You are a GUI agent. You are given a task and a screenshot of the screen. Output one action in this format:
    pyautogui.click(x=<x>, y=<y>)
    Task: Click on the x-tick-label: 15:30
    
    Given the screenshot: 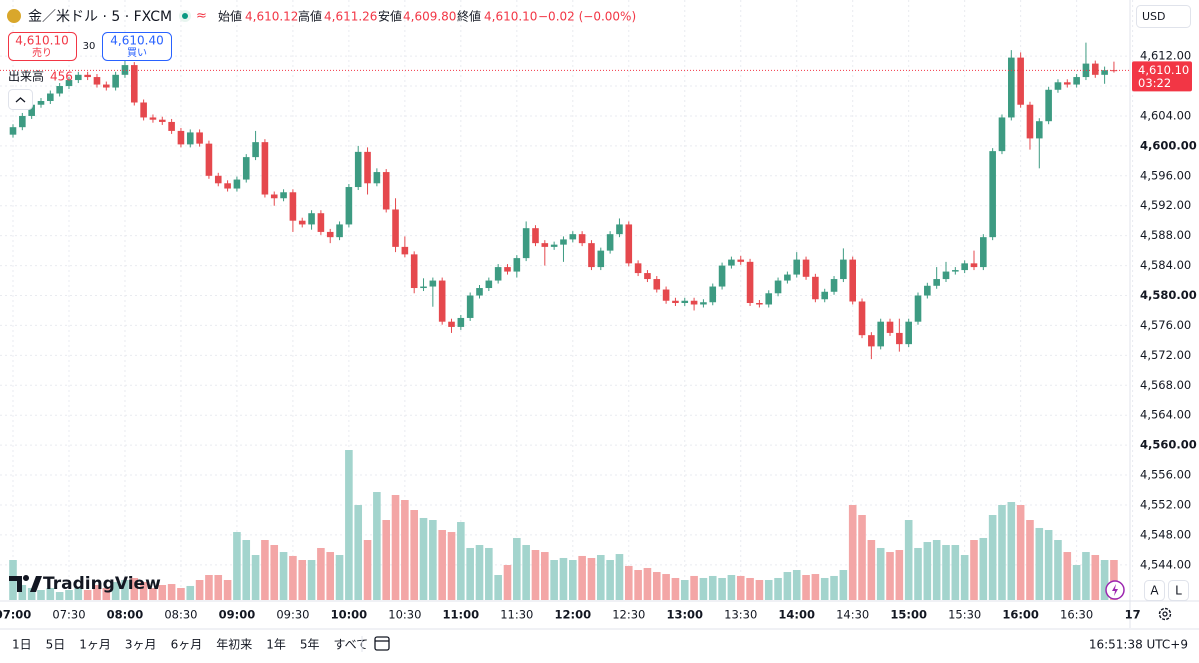 What is the action you would take?
    pyautogui.click(x=964, y=615)
    